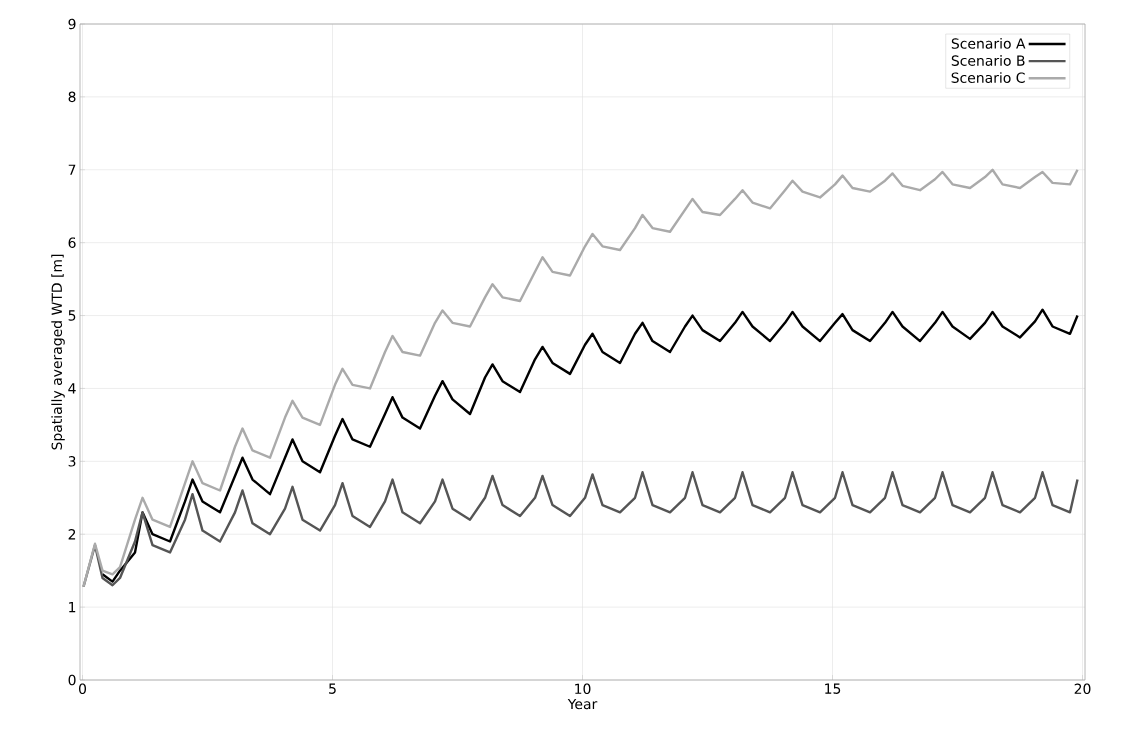  What do you see at coordinates (72, 607) in the screenshot?
I see `y-tick-label: 1` at bounding box center [72, 607].